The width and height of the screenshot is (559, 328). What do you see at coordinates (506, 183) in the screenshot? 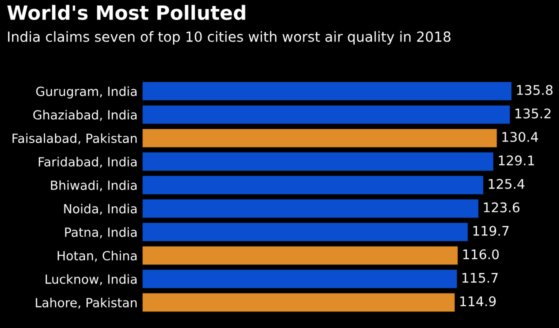
I see `data-label: 125.4` at bounding box center [506, 183].